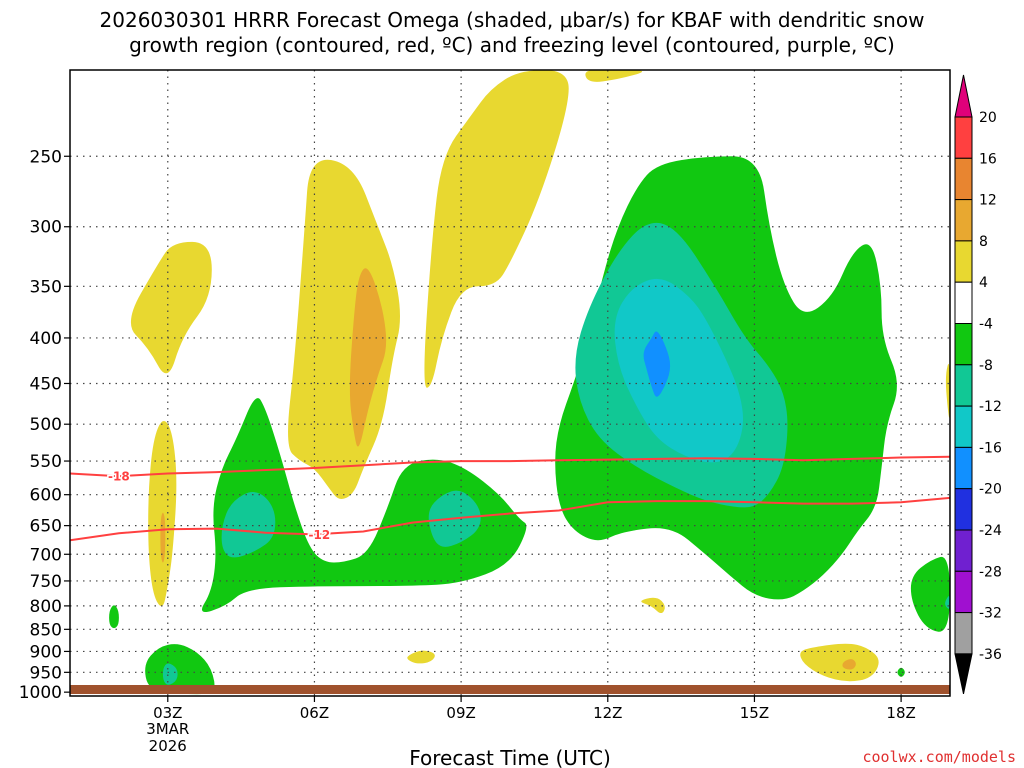  What do you see at coordinates (988, 159) in the screenshot?
I see `colorbar-label: 16` at bounding box center [988, 159].